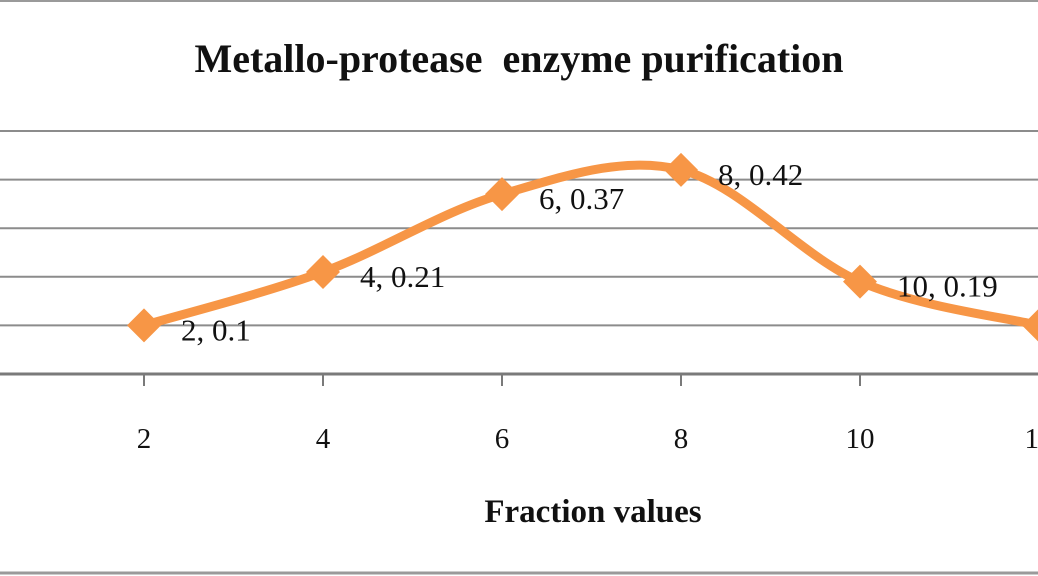  Describe the element at coordinates (1031, 439) in the screenshot. I see `x-tick-label: 12` at that location.